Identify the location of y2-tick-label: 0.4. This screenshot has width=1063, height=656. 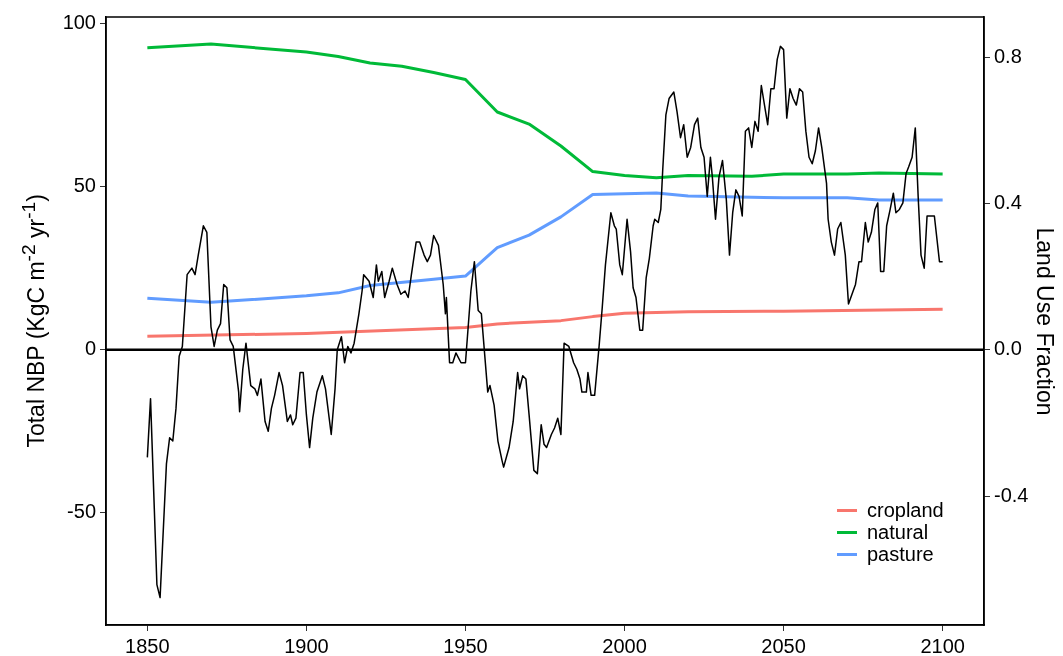
(1008, 202).